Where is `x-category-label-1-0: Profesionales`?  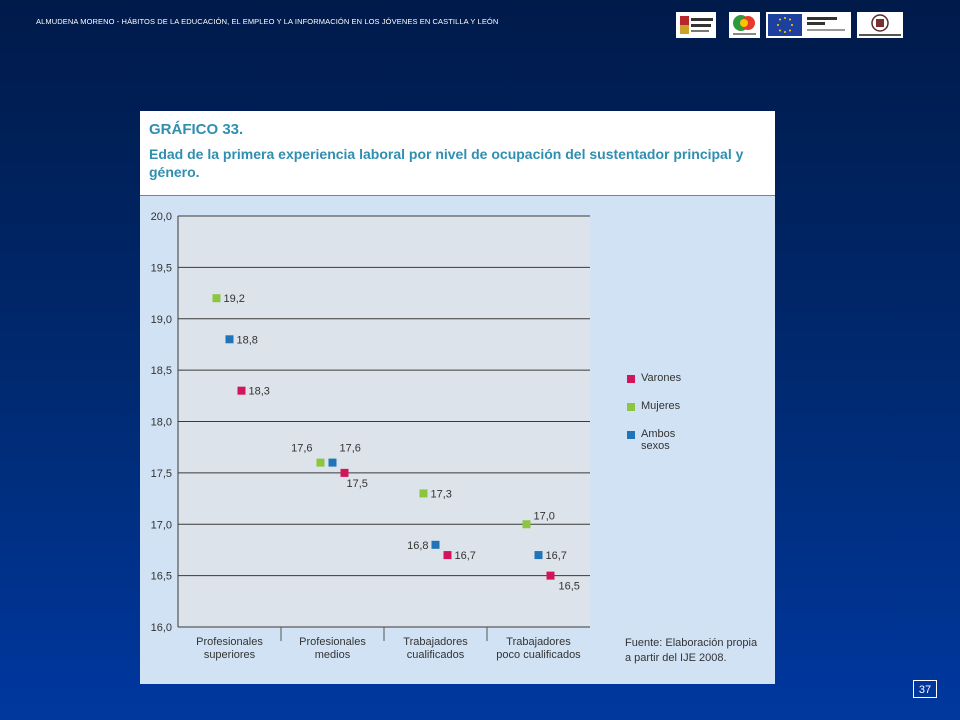 x-category-label-1-0: Profesionales is located at coordinates (332, 642).